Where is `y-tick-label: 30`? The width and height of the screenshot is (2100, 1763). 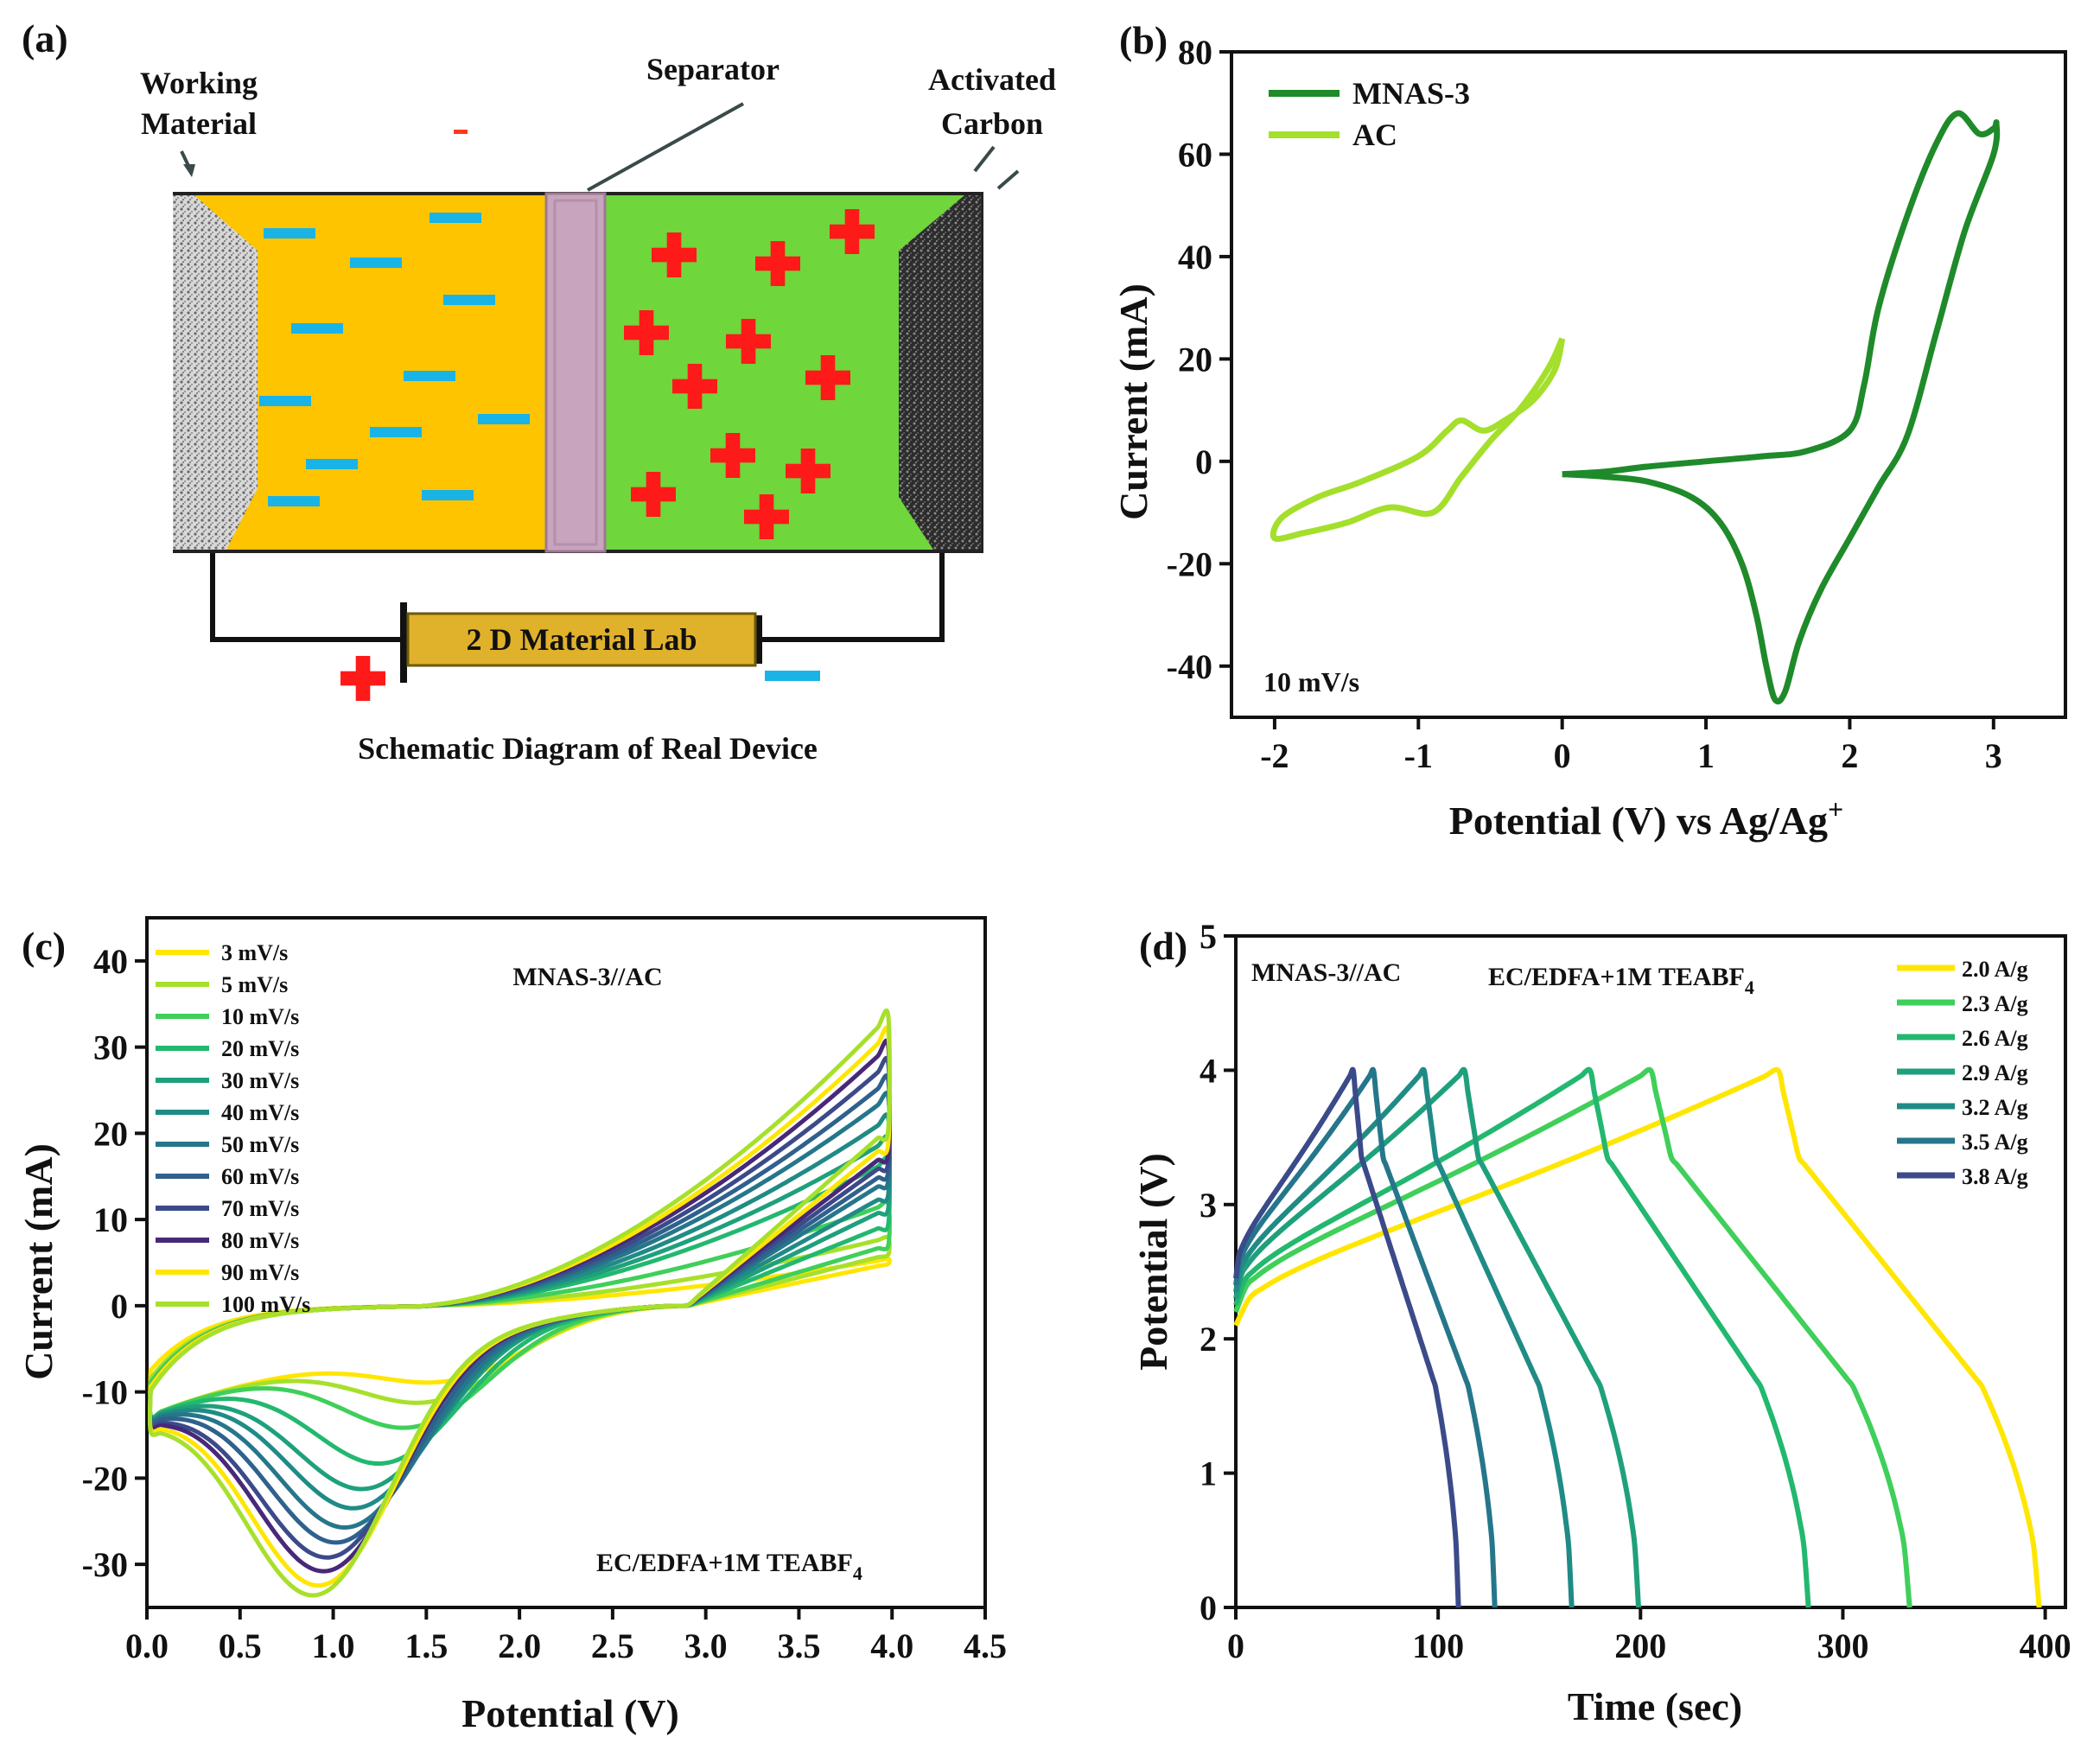 y-tick-label: 30 is located at coordinates (110, 1047).